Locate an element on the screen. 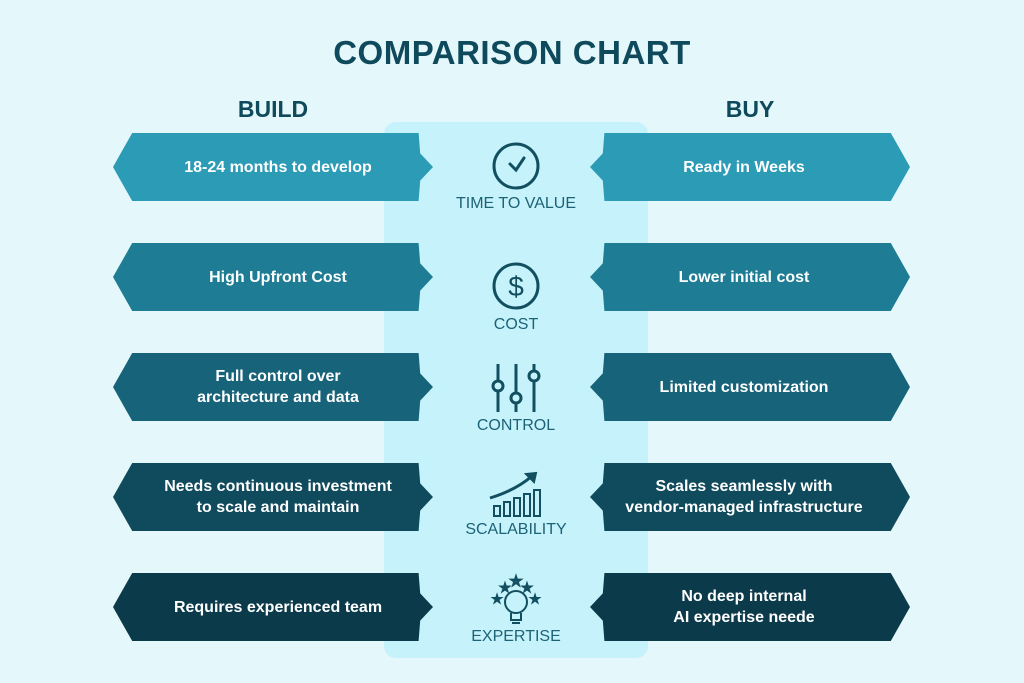 Image resolution: width=1024 pixels, height=683 pixels. build-time-text: 18-24 months to develop is located at coordinates (278, 167).